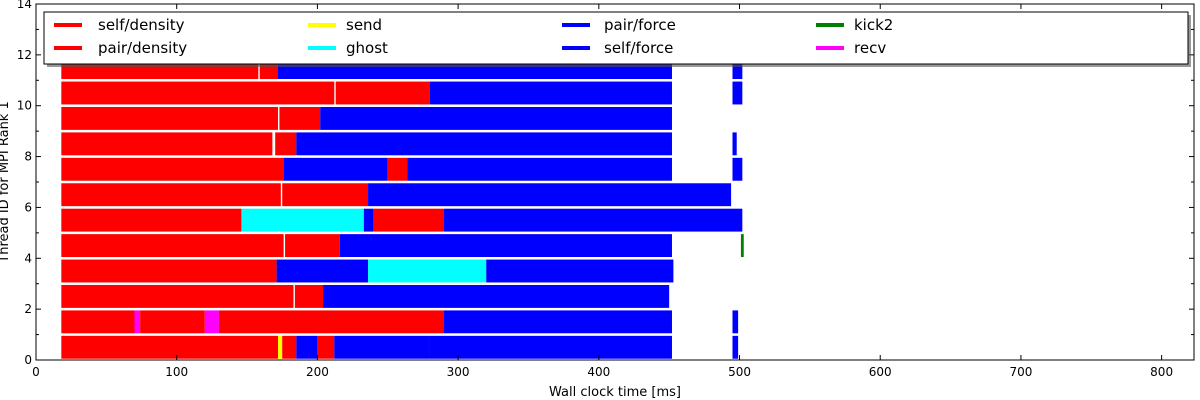 This screenshot has width=1200, height=400. What do you see at coordinates (24, 106) in the screenshot?
I see `y-tick-label: 10` at bounding box center [24, 106].